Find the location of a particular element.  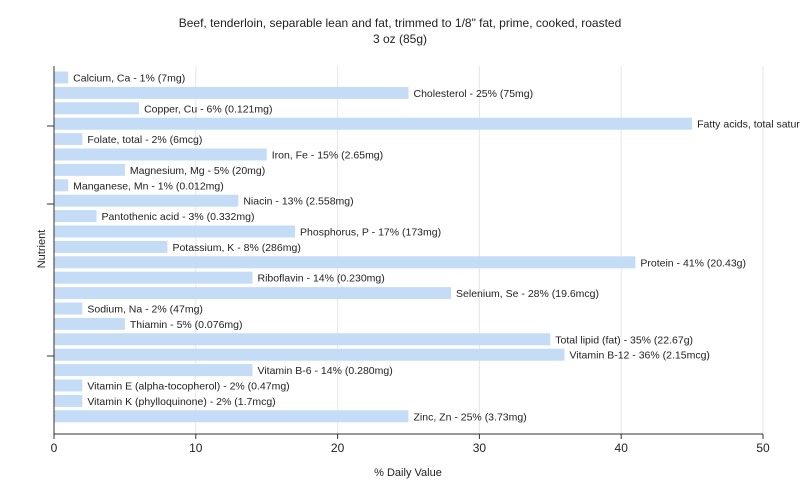

x-tick-label: 30 is located at coordinates (480, 448).